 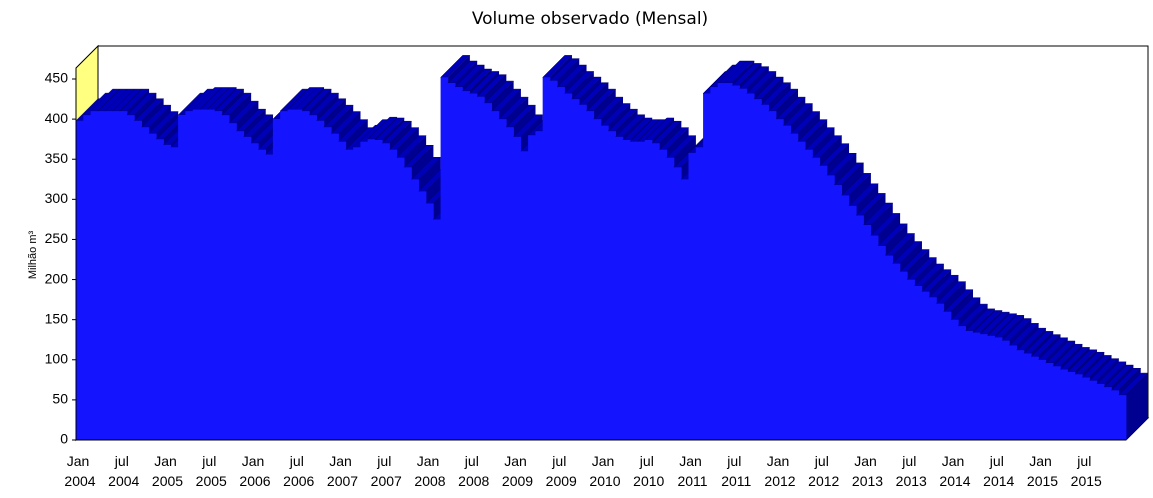 I want to click on x-tick-label: Jan 2014, so click(x=954, y=471).